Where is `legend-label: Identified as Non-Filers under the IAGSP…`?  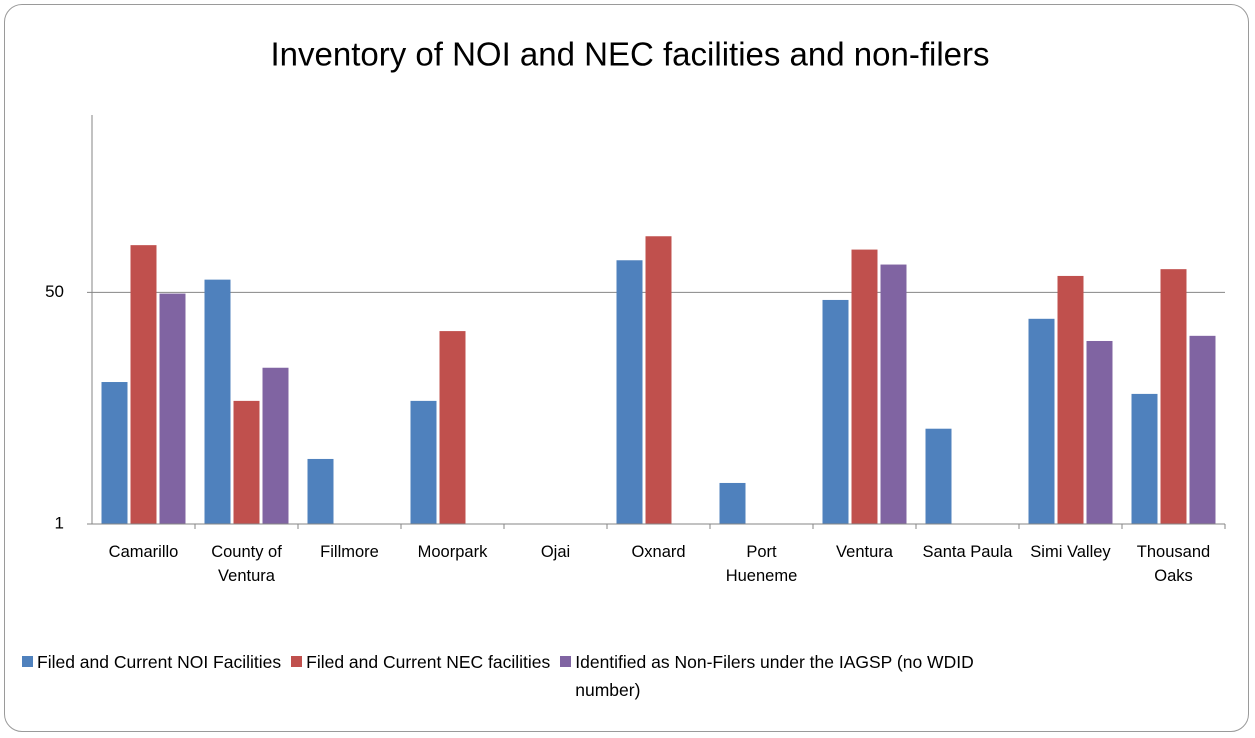 legend-label: Identified as Non-Filers under the IAGSP… is located at coordinates (774, 676).